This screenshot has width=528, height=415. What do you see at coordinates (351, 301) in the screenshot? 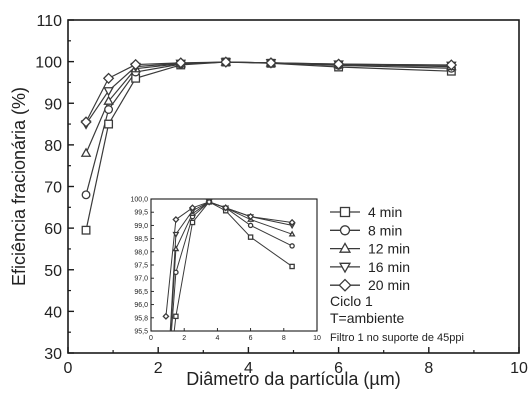
I see `annotation-cycle: Ciclo 1` at bounding box center [351, 301].